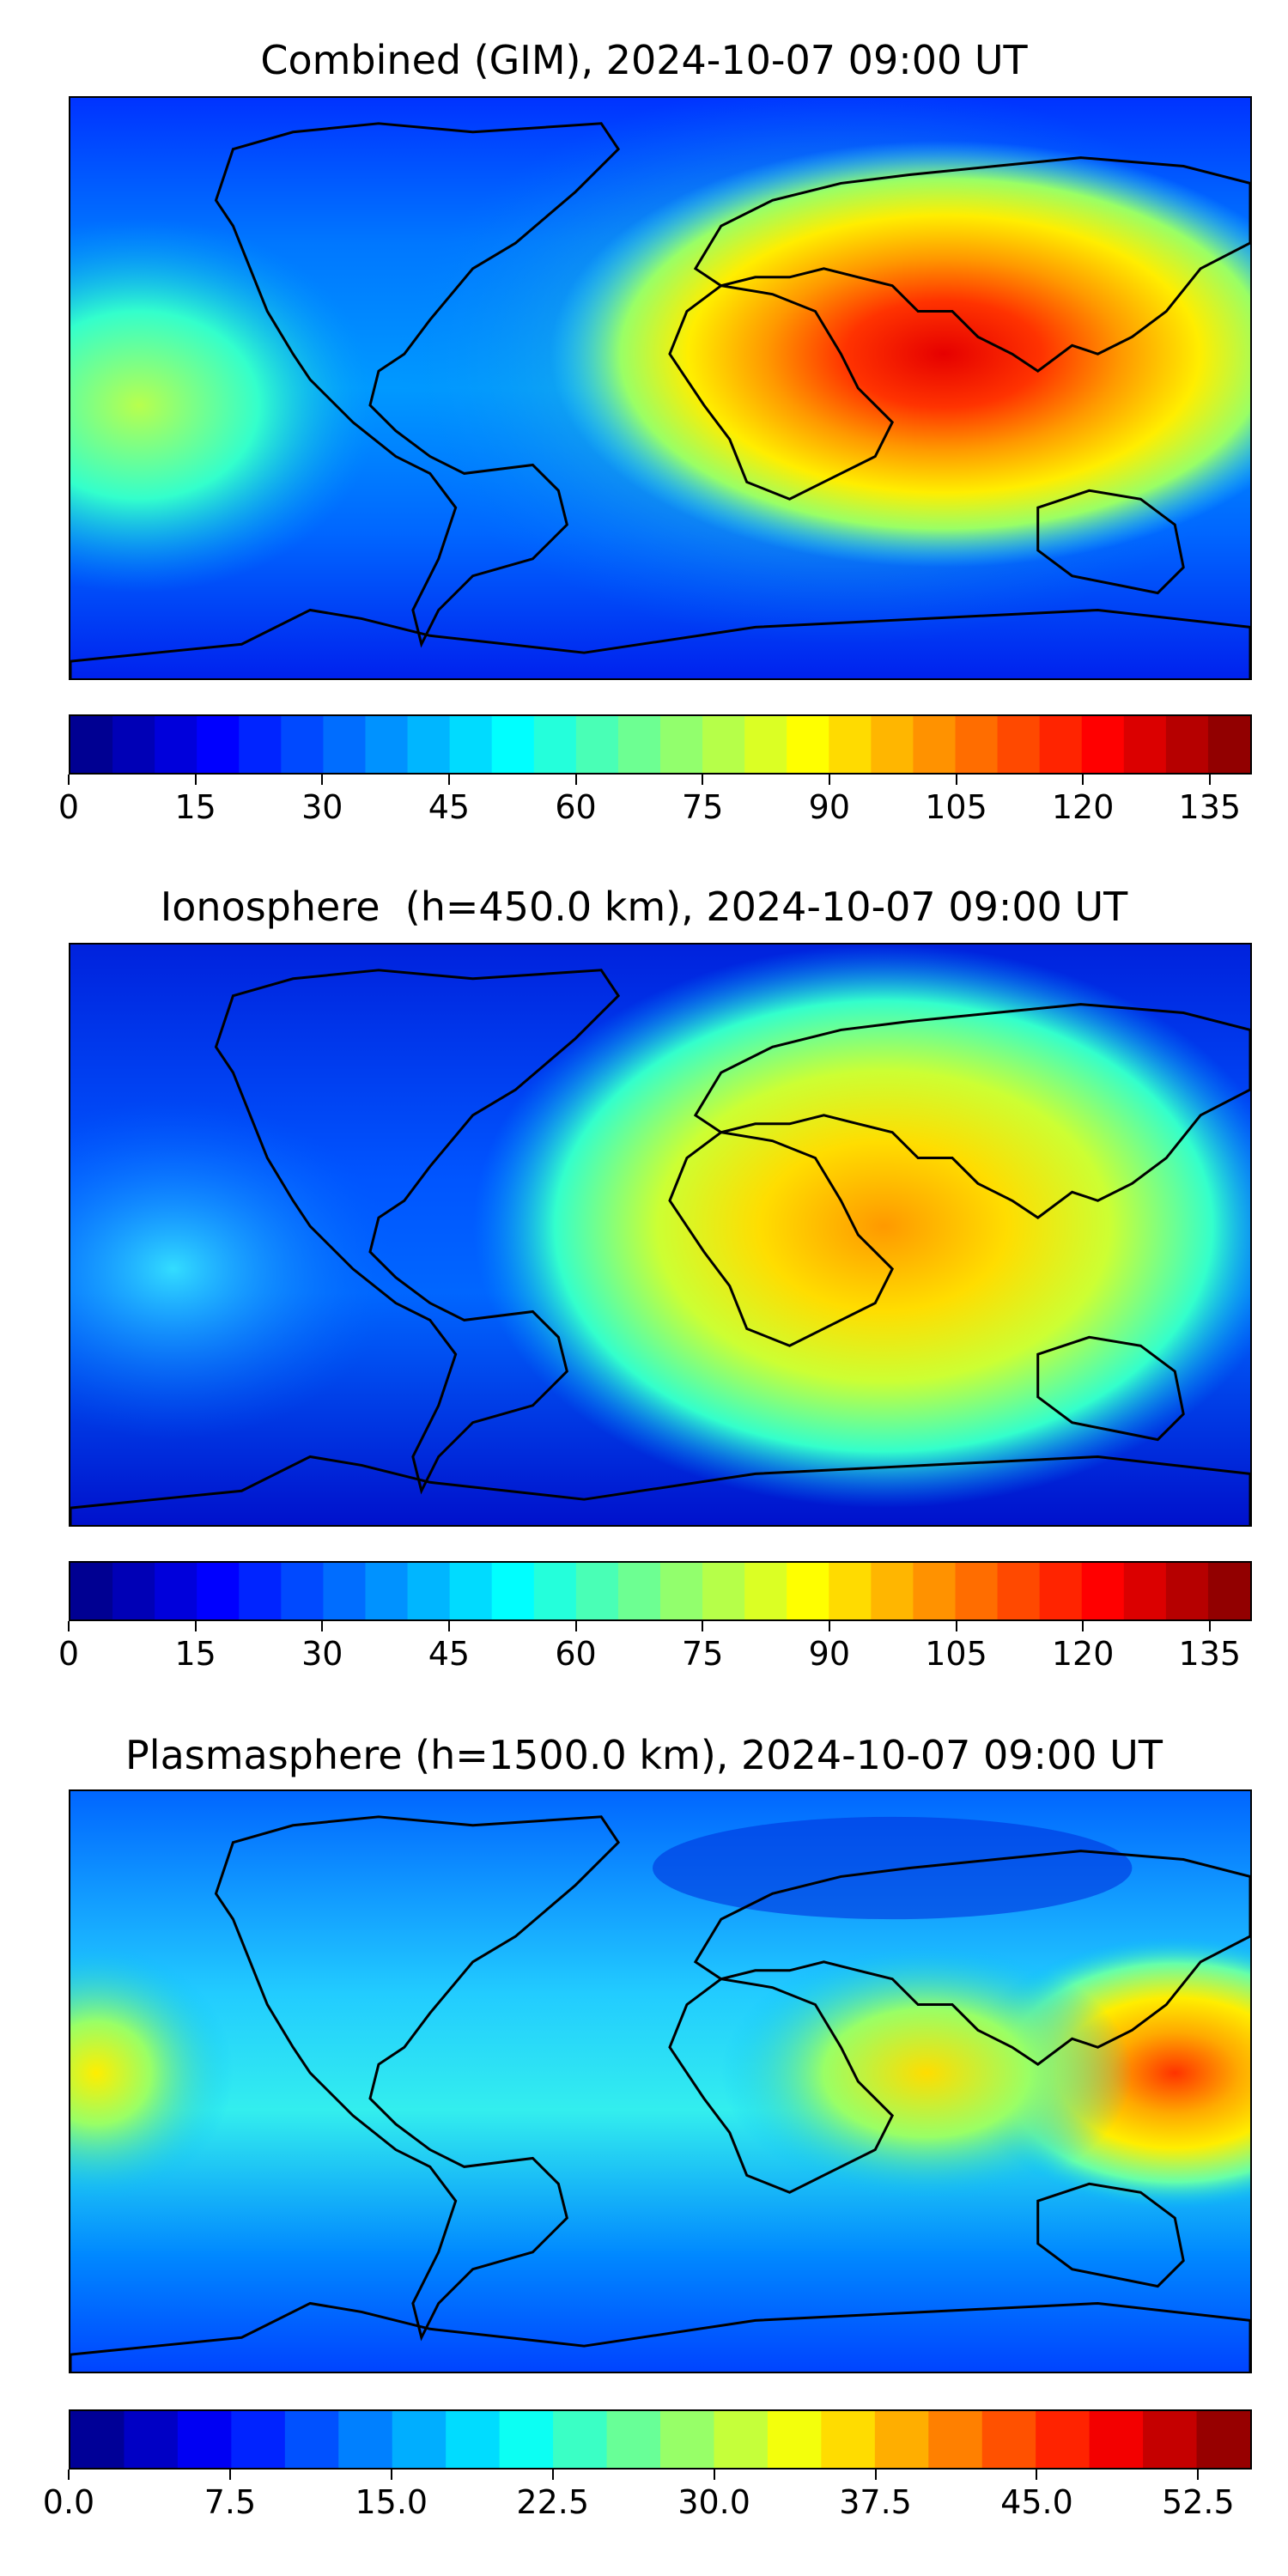 The width and height of the screenshot is (1288, 2576). Describe the element at coordinates (1199, 2502) in the screenshot. I see `tick-label: 52.5` at that location.